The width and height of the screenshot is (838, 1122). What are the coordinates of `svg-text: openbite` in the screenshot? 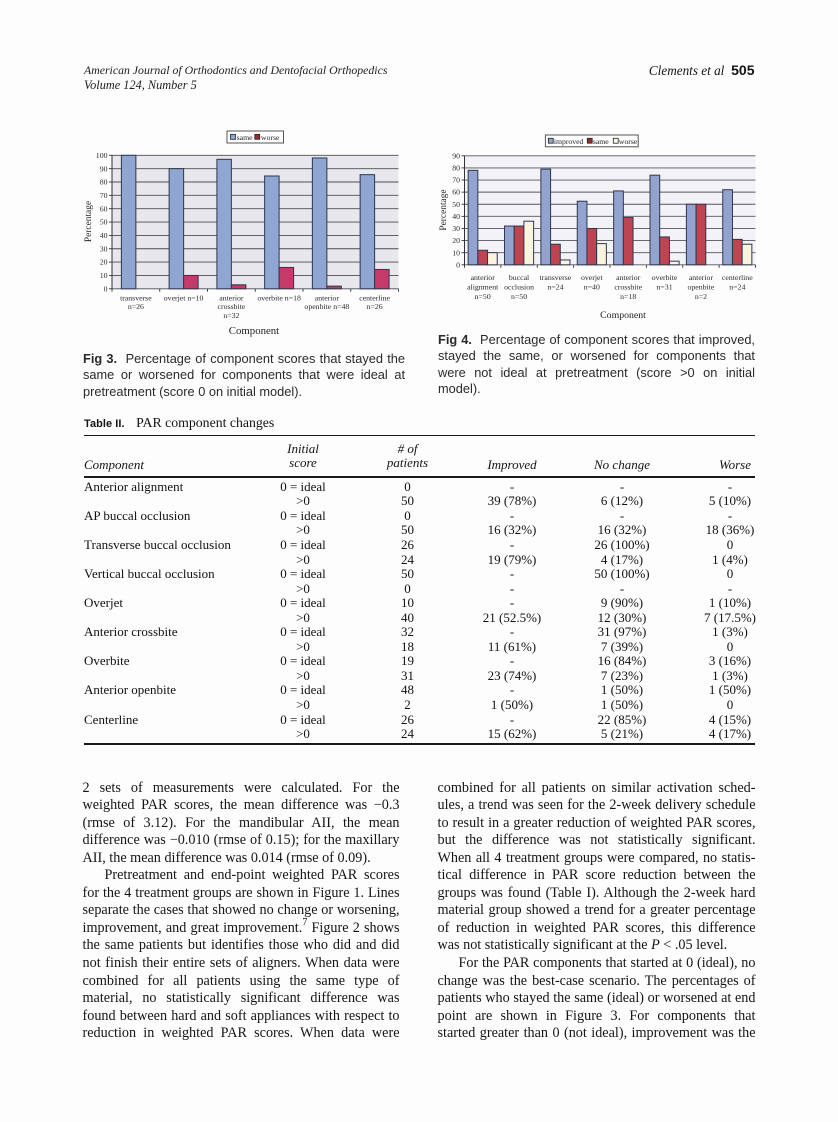 It's located at (701, 287).